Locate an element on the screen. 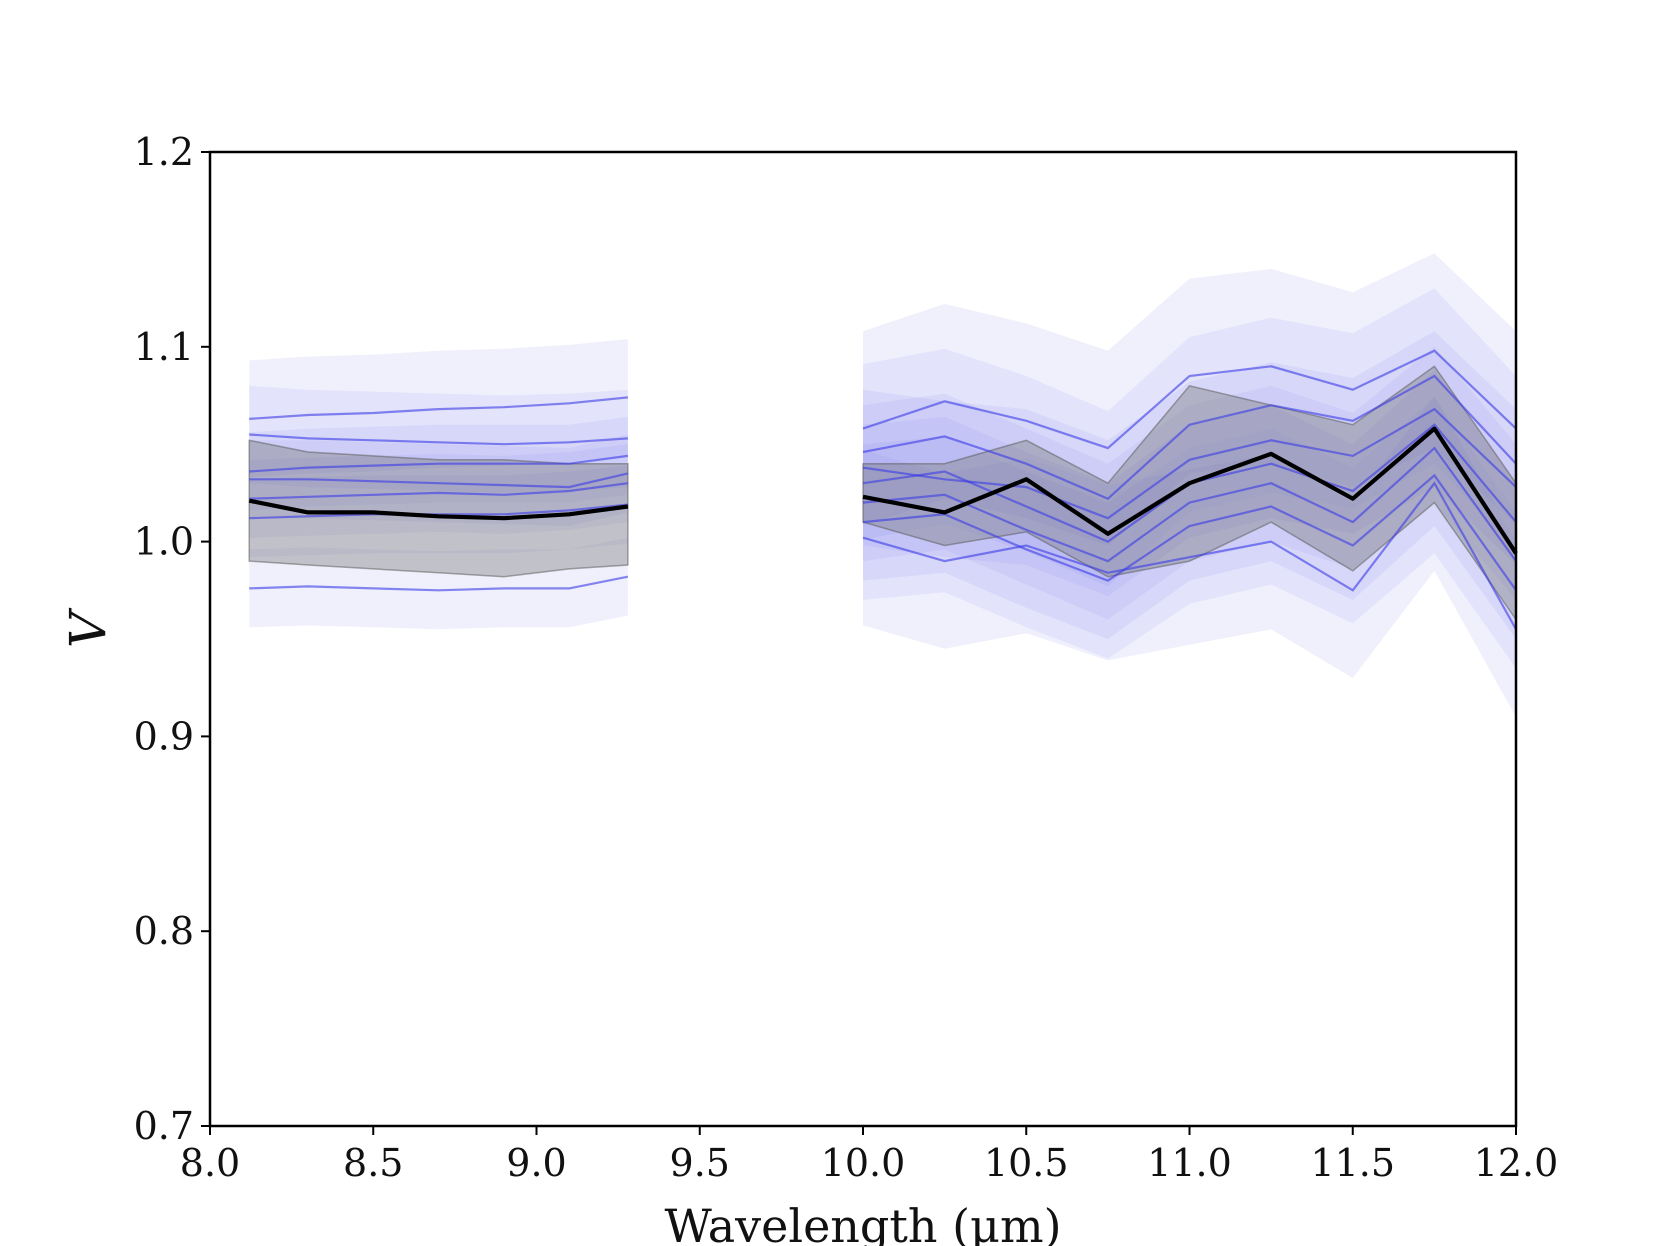 The image size is (1661, 1246). series-line-6-seg2 is located at coordinates (1189, 532).